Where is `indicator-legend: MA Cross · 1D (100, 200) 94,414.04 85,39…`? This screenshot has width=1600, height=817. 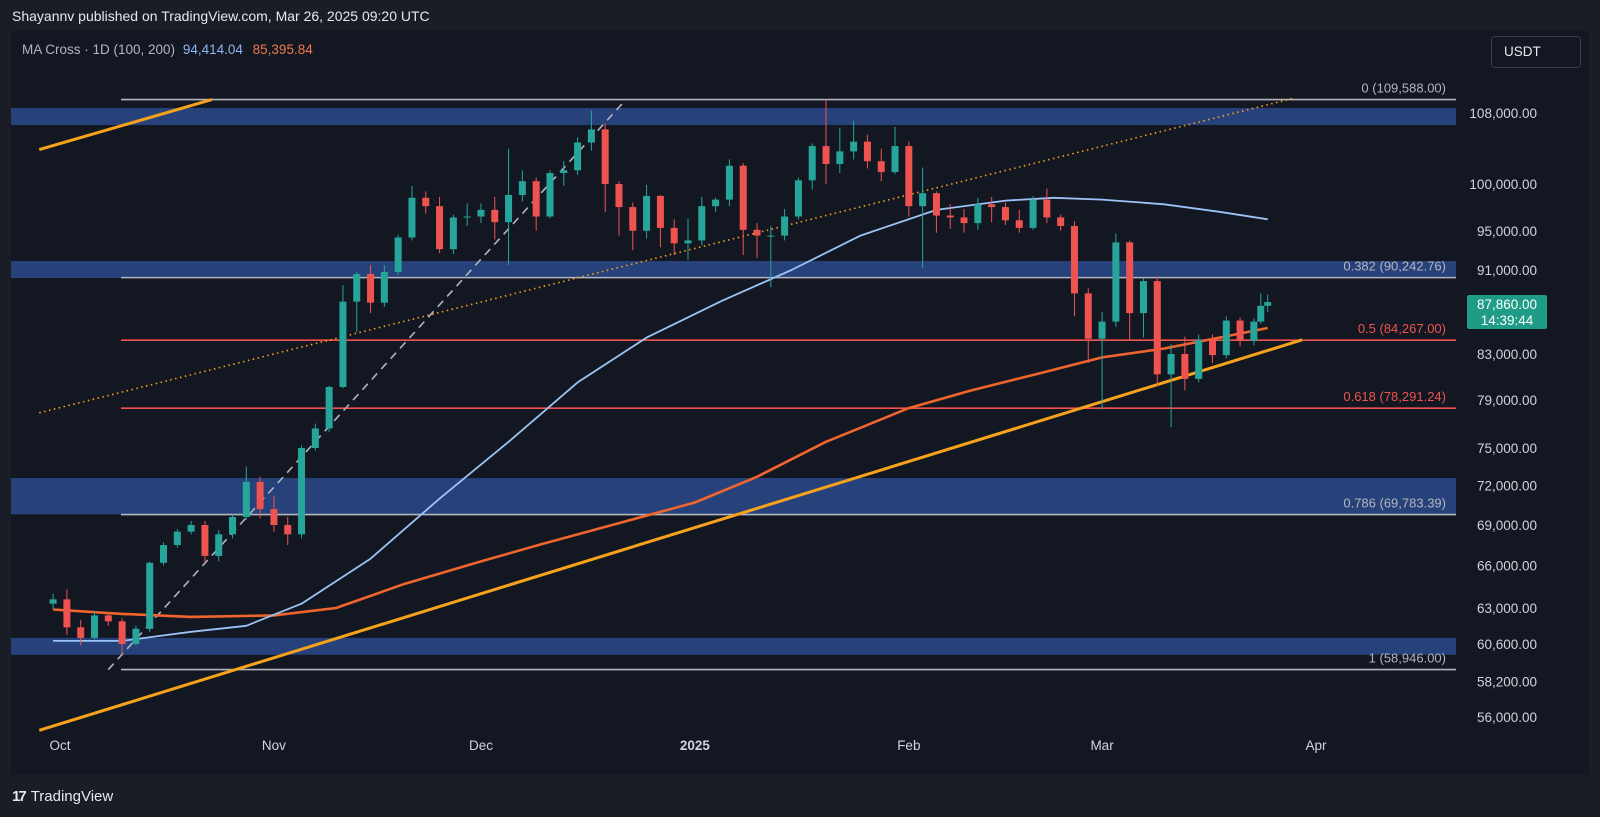 indicator-legend: MA Cross · 1D (100, 200) 94,414.04 85,39… is located at coordinates (167, 49).